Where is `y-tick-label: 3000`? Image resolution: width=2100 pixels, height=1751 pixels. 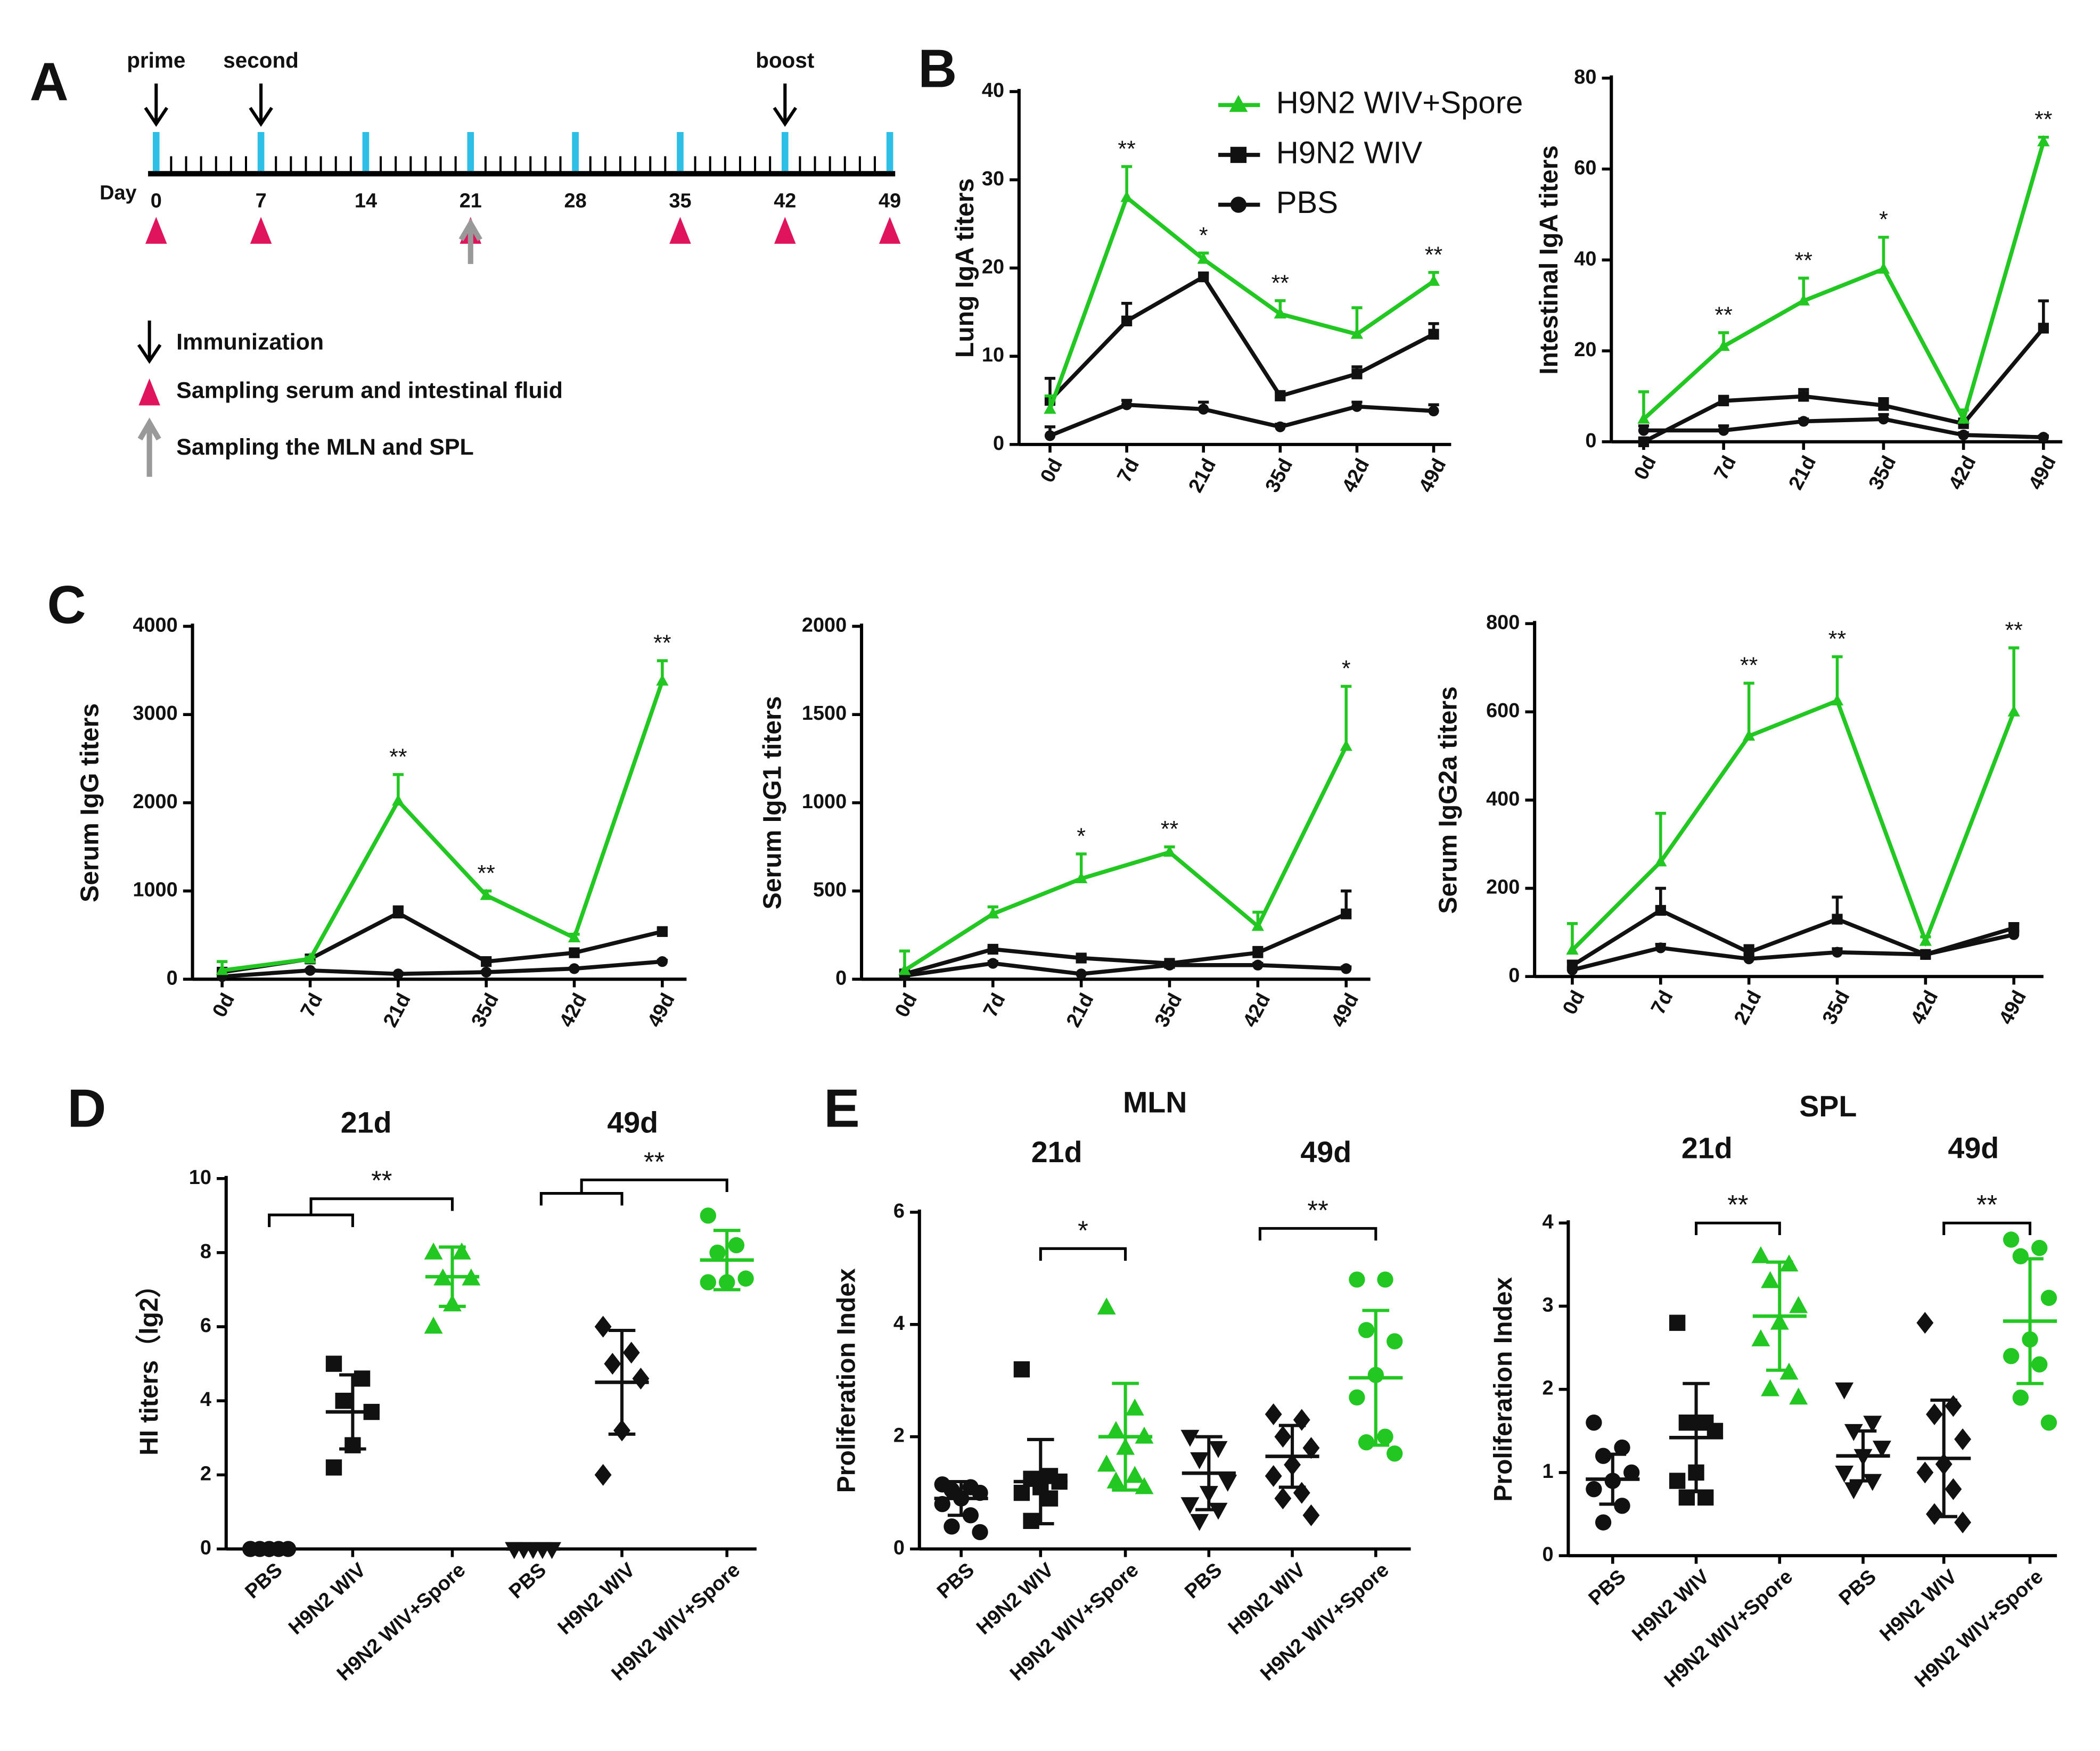
y-tick-label: 3000 is located at coordinates (155, 713).